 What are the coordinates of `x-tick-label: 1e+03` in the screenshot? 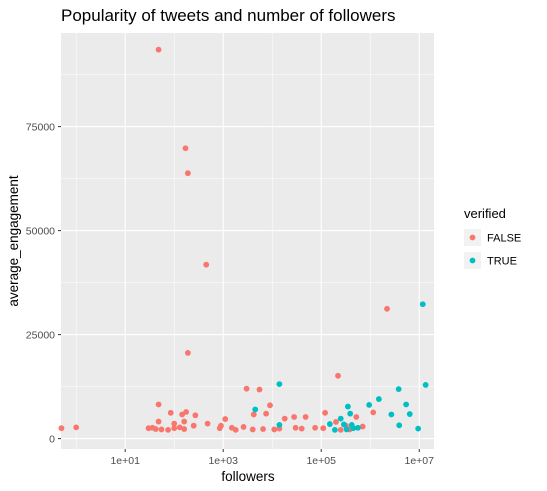 It's located at (223, 461).